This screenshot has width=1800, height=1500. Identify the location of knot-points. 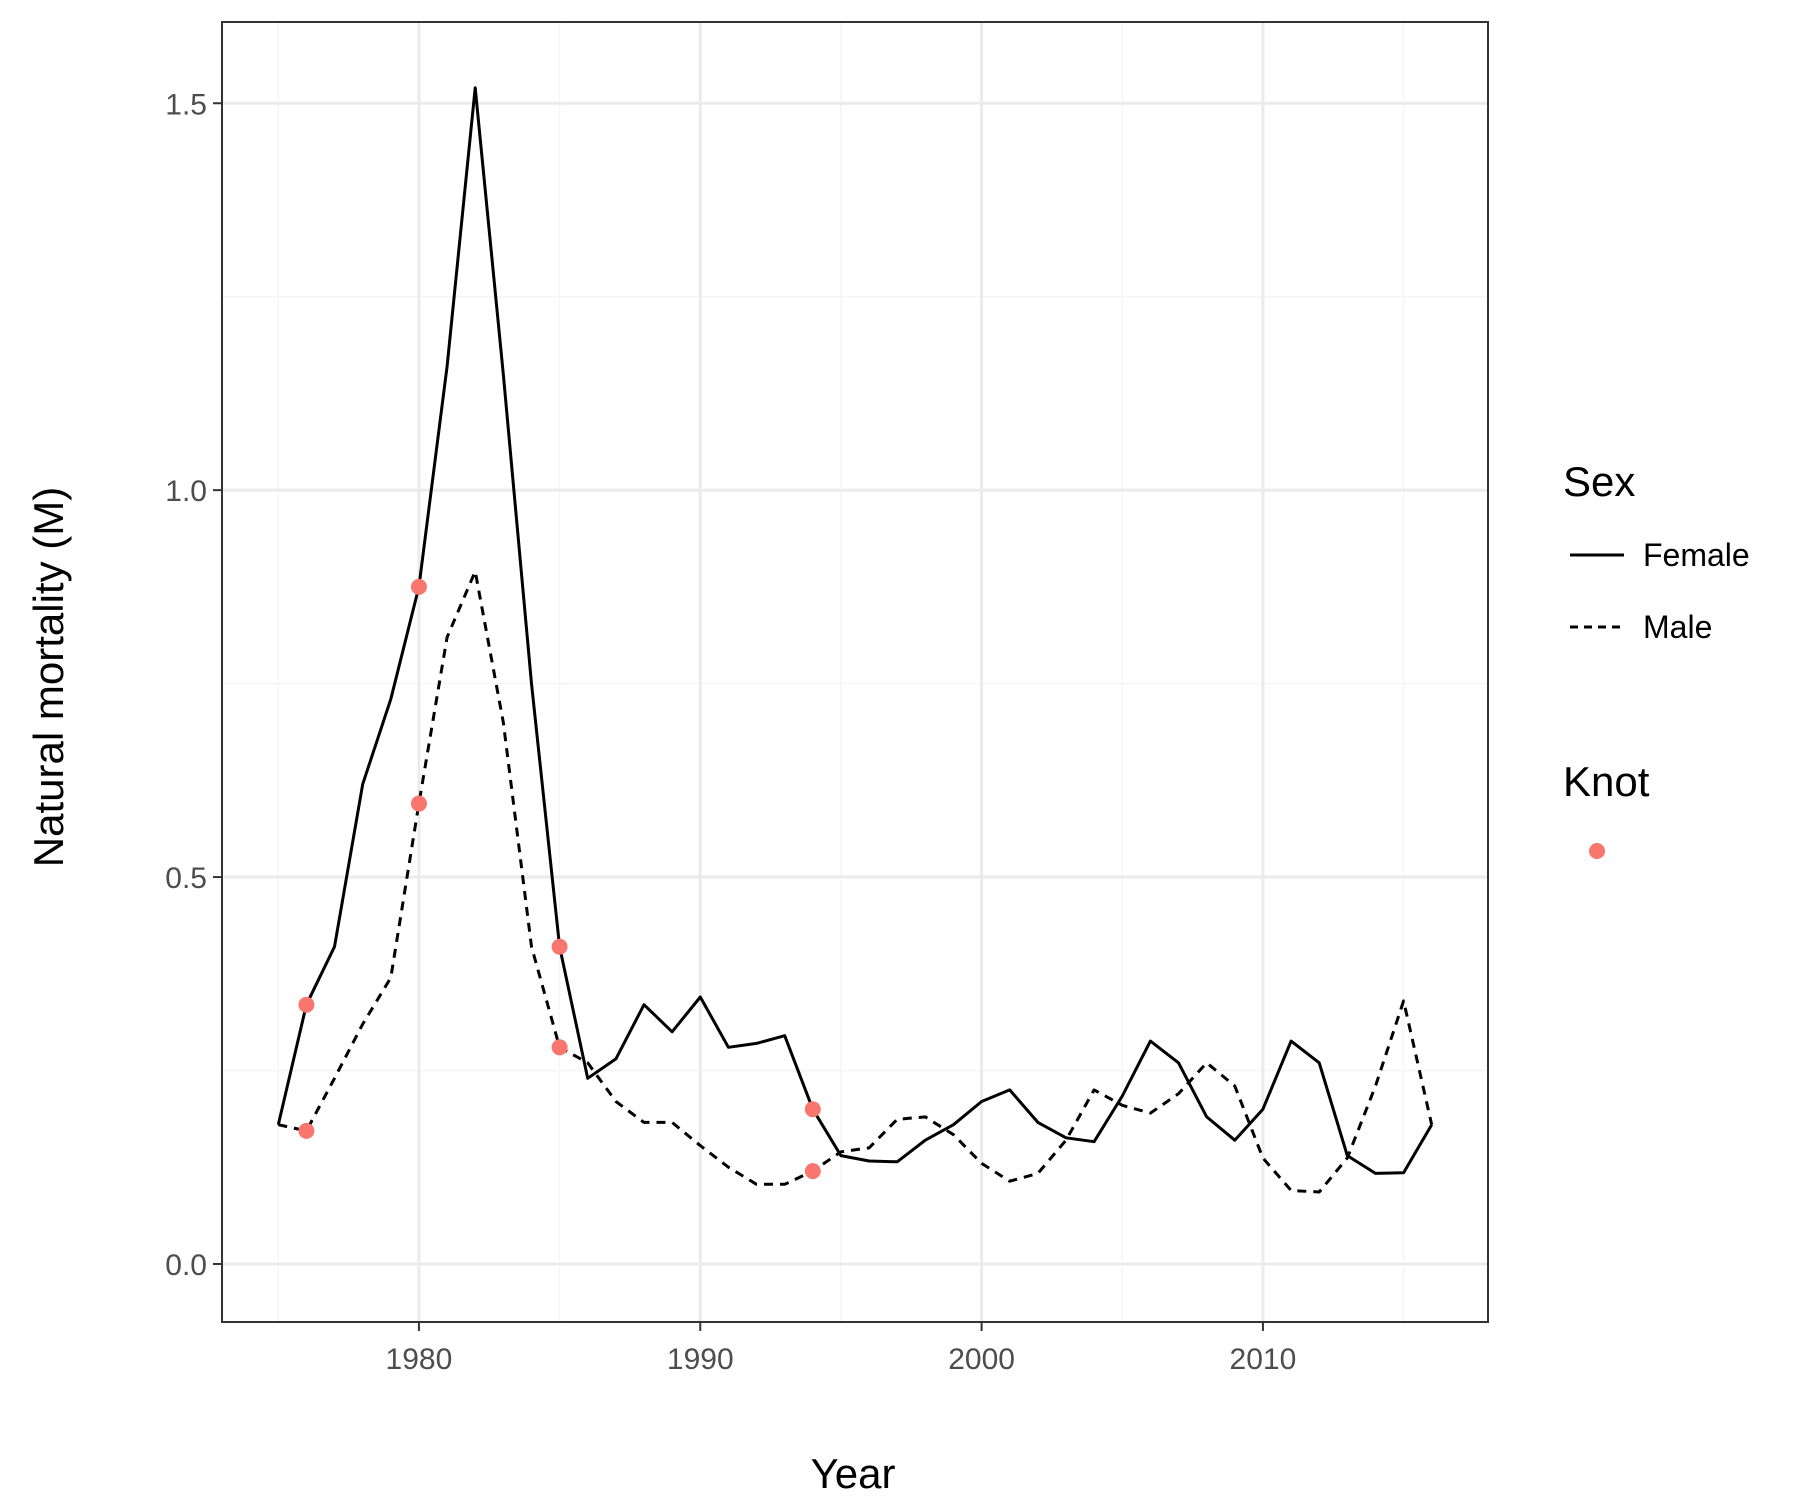
(559, 879).